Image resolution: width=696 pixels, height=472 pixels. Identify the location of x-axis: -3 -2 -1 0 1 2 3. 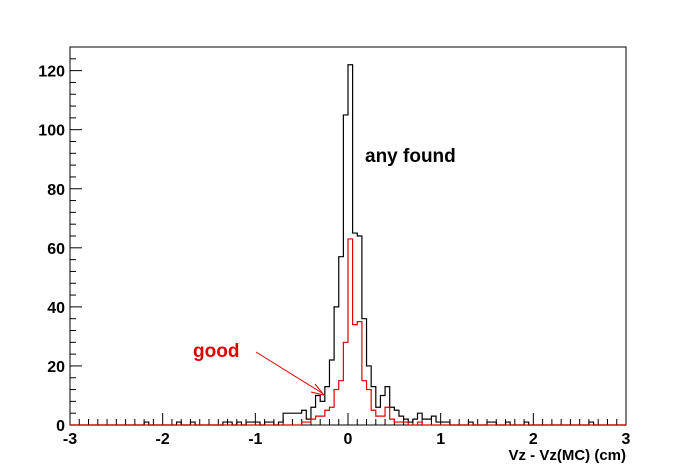
(347, 430).